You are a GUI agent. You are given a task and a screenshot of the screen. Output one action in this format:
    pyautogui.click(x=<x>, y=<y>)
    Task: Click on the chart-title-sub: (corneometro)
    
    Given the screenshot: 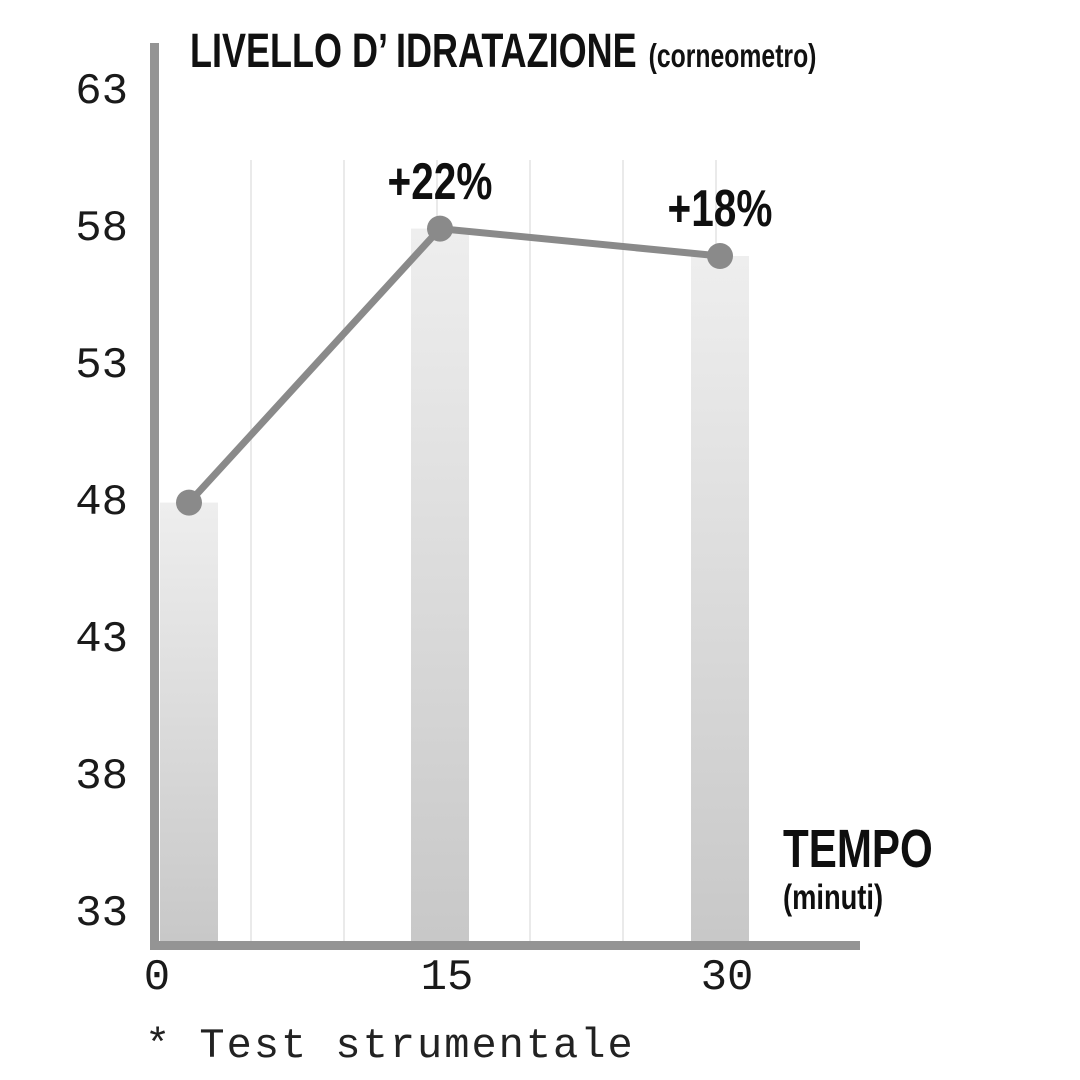 What is the action you would take?
    pyautogui.click(x=732, y=55)
    